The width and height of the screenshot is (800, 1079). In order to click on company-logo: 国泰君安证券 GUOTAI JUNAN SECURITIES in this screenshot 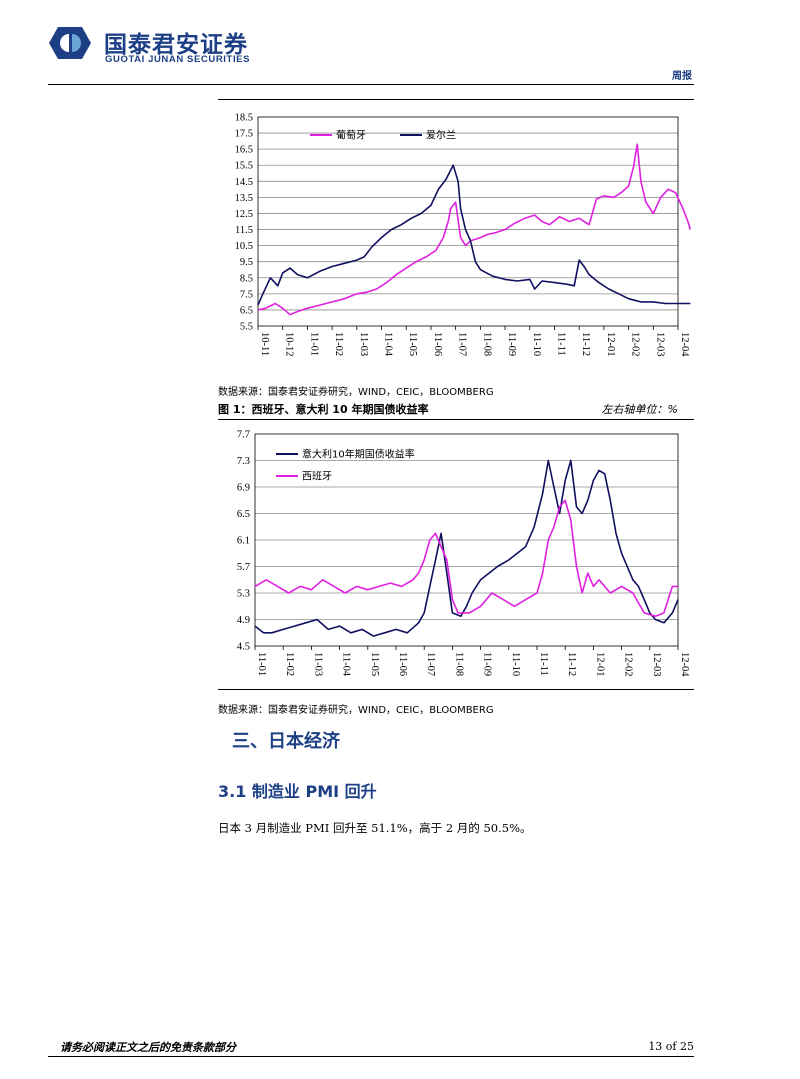, I will do `click(163, 46)`.